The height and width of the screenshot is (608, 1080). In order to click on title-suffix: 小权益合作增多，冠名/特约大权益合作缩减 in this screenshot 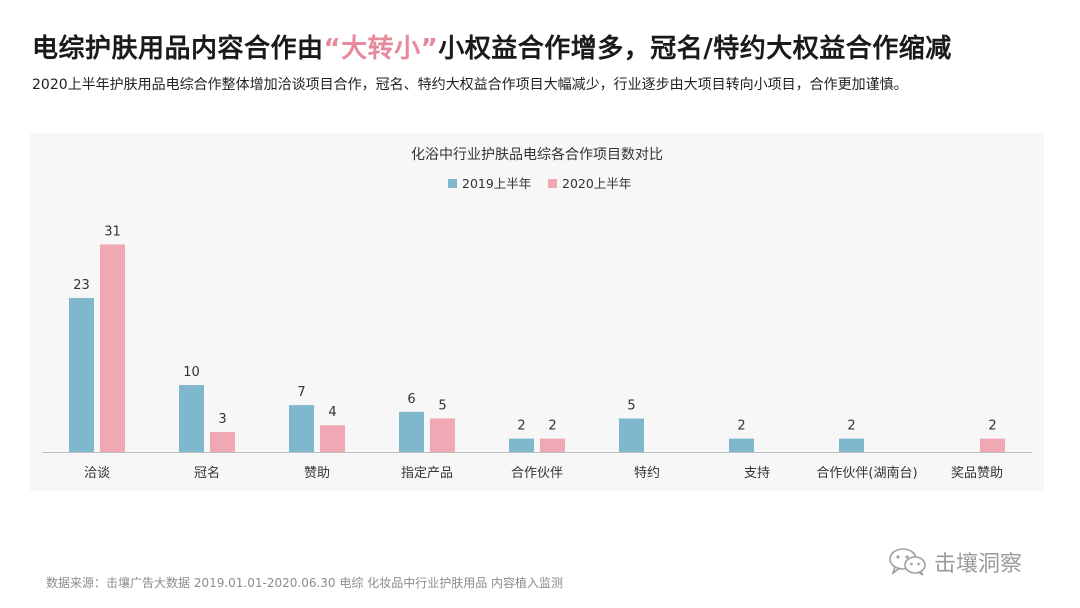, I will do `click(695, 49)`.